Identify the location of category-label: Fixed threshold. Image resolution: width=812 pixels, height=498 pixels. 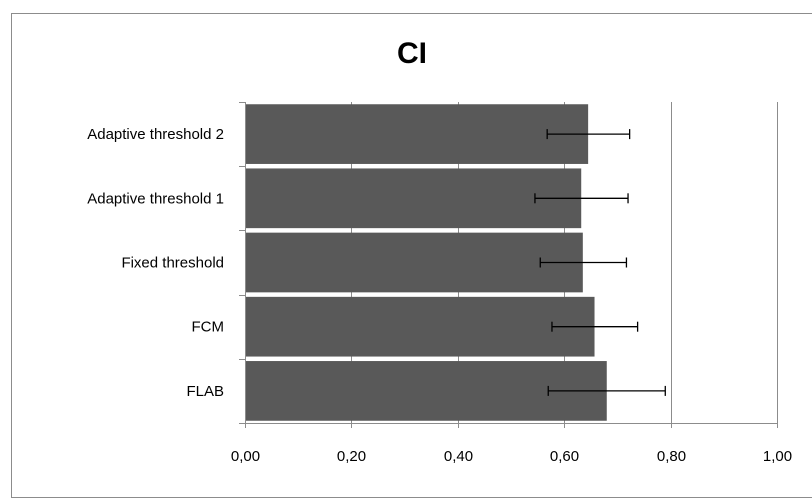
(172, 263).